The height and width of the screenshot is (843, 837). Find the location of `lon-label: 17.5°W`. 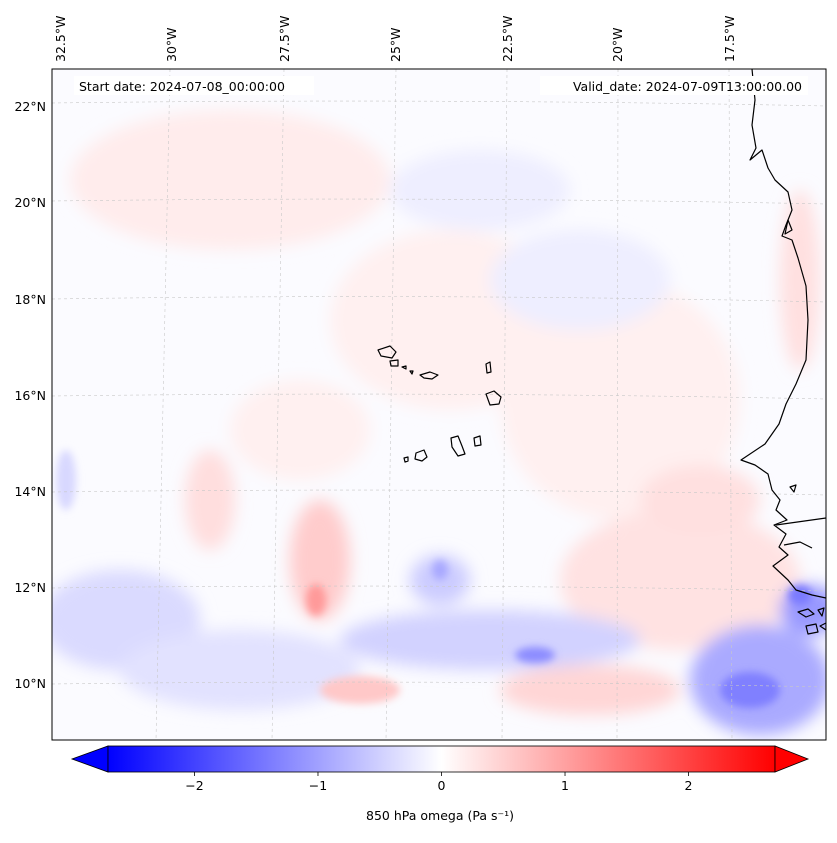

lon-label: 17.5°W is located at coordinates (729, 39).